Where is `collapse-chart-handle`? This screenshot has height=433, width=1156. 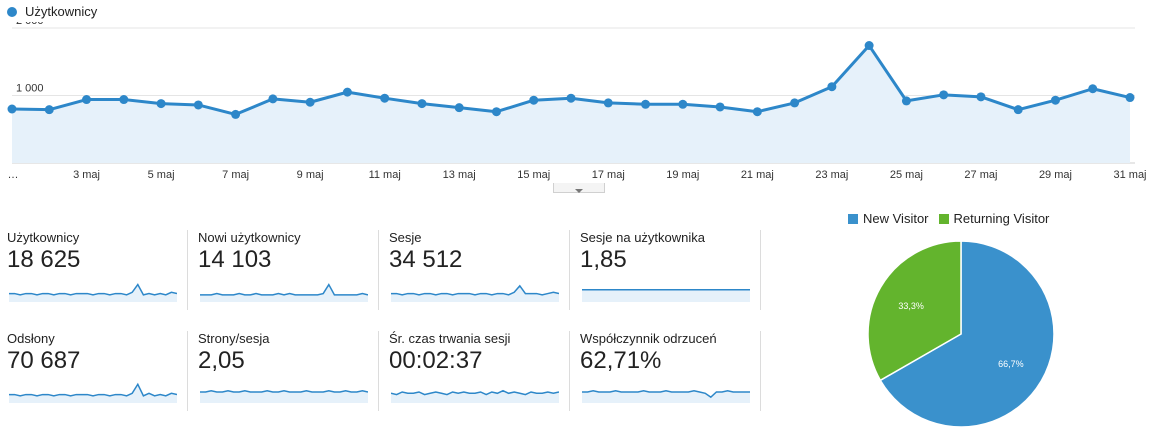 collapse-chart-handle is located at coordinates (579, 188).